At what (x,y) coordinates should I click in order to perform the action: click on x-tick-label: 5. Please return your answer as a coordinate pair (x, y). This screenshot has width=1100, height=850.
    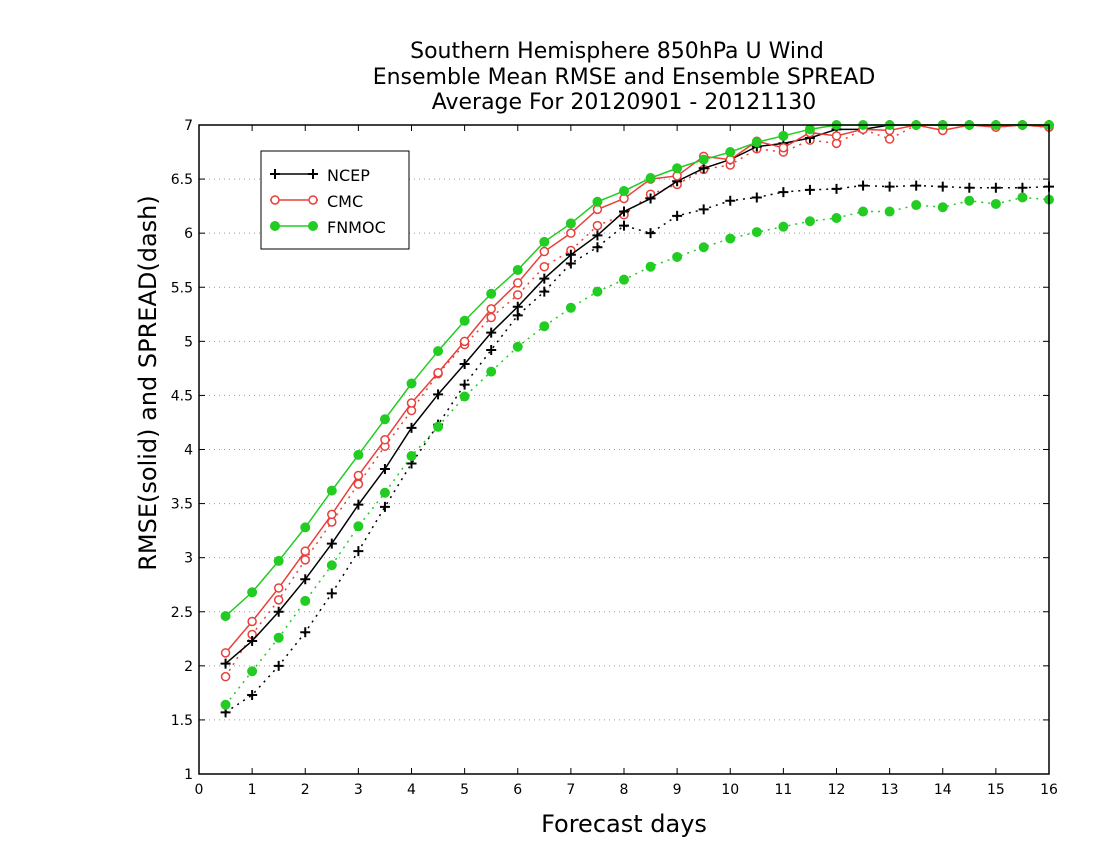
    Looking at the image, I should click on (464, 790).